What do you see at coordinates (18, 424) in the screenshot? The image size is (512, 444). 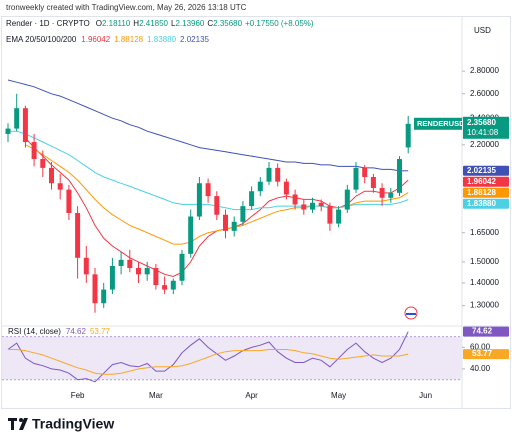 I see `brand-logo` at bounding box center [18, 424].